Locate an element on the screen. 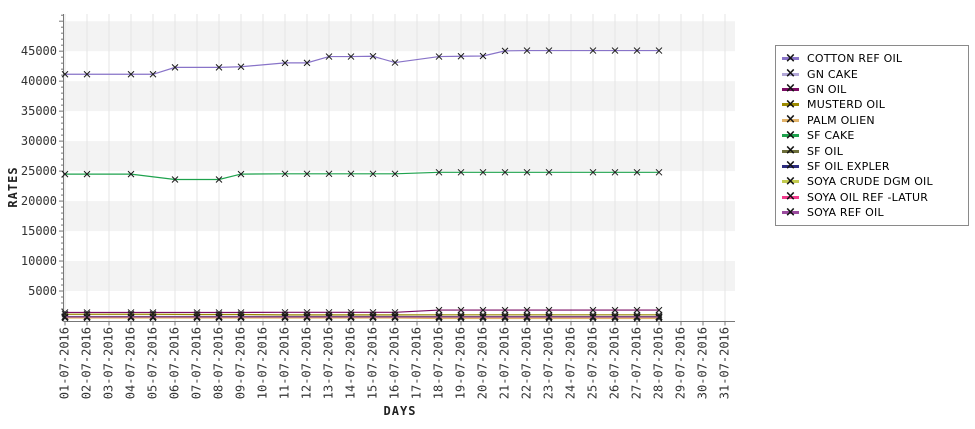 This screenshot has height=429, width=975. svg-text: 29-07-2016 is located at coordinates (681, 363).